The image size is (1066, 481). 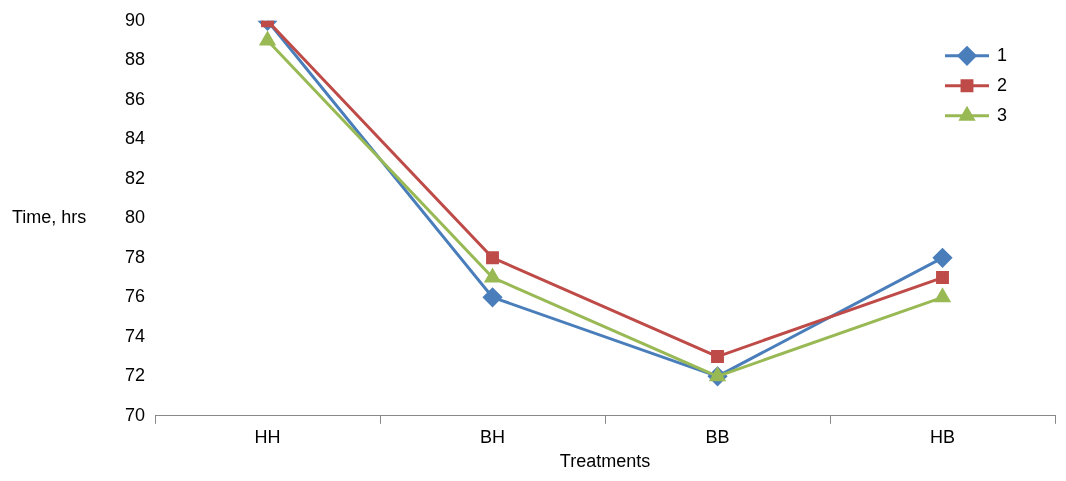 What do you see at coordinates (605, 461) in the screenshot?
I see `x-axis-title: Treatments` at bounding box center [605, 461].